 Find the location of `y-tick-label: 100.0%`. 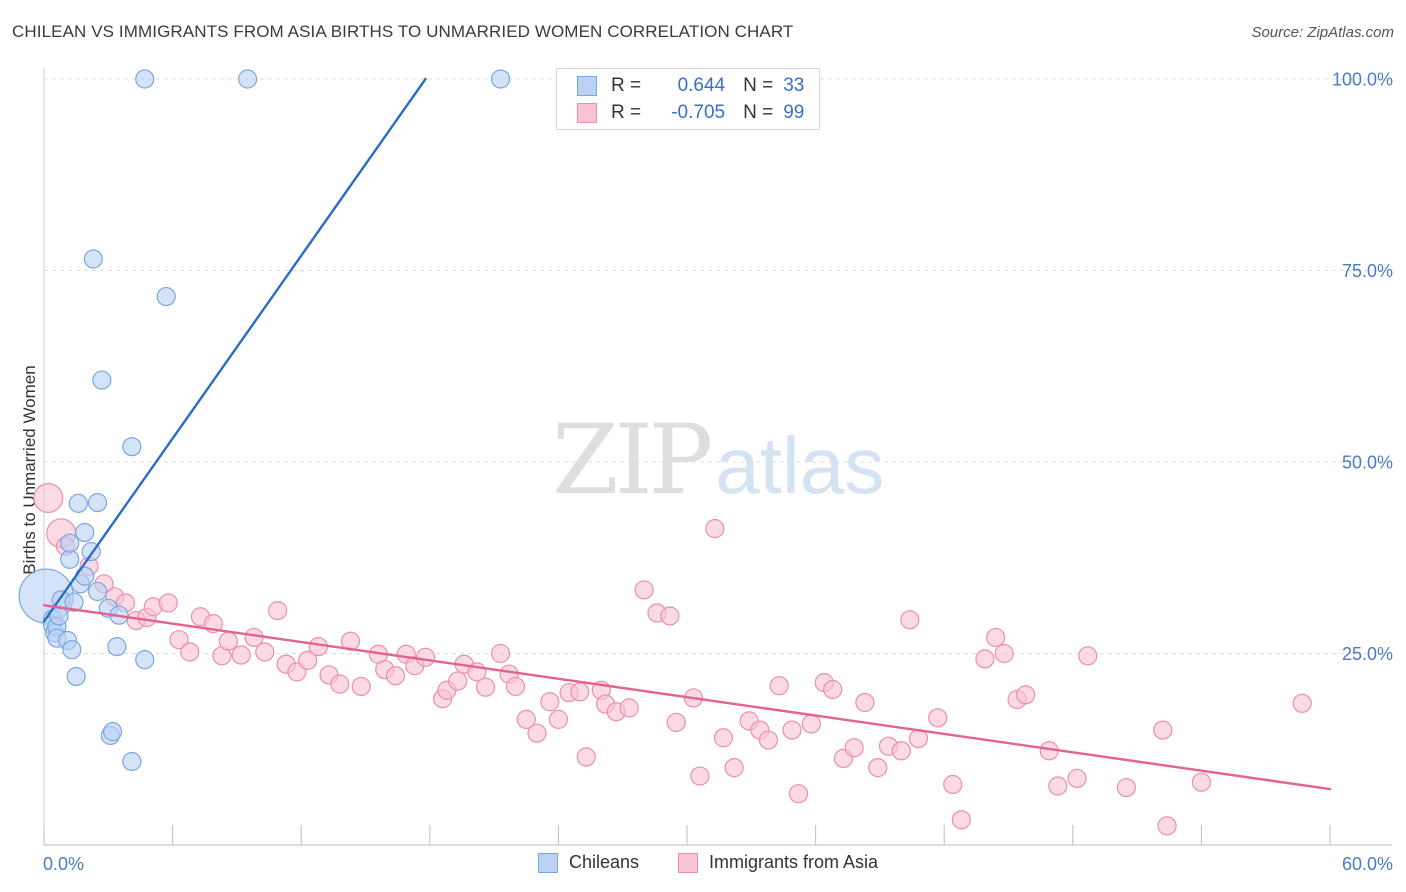

y-tick-label: 100.0% is located at coordinates (1362, 80).